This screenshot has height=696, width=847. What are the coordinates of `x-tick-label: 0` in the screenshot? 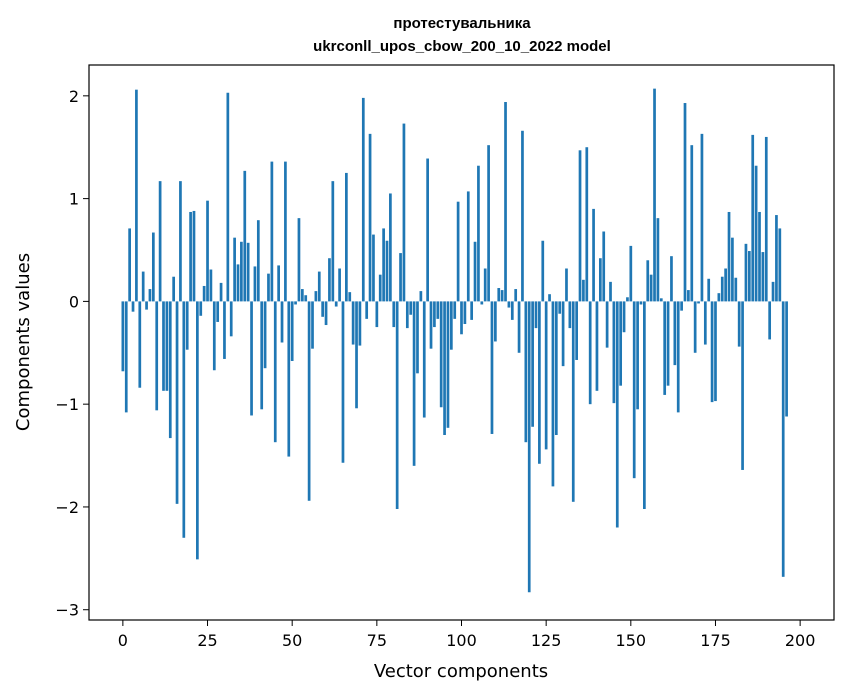 It's located at (123, 640).